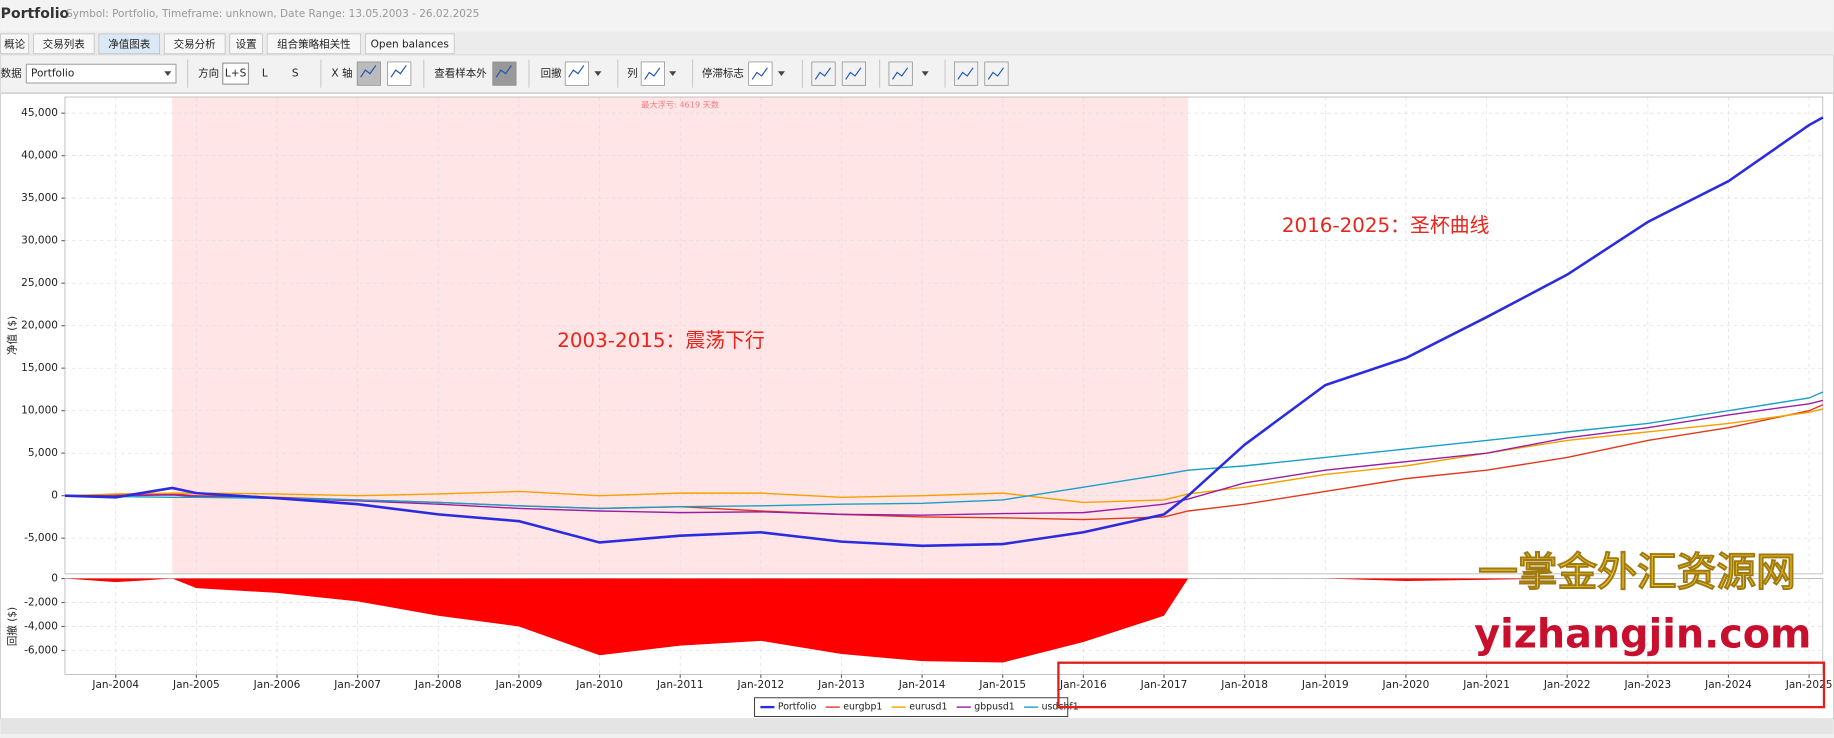  I want to click on y-tick-label: -5,000, so click(41, 538).